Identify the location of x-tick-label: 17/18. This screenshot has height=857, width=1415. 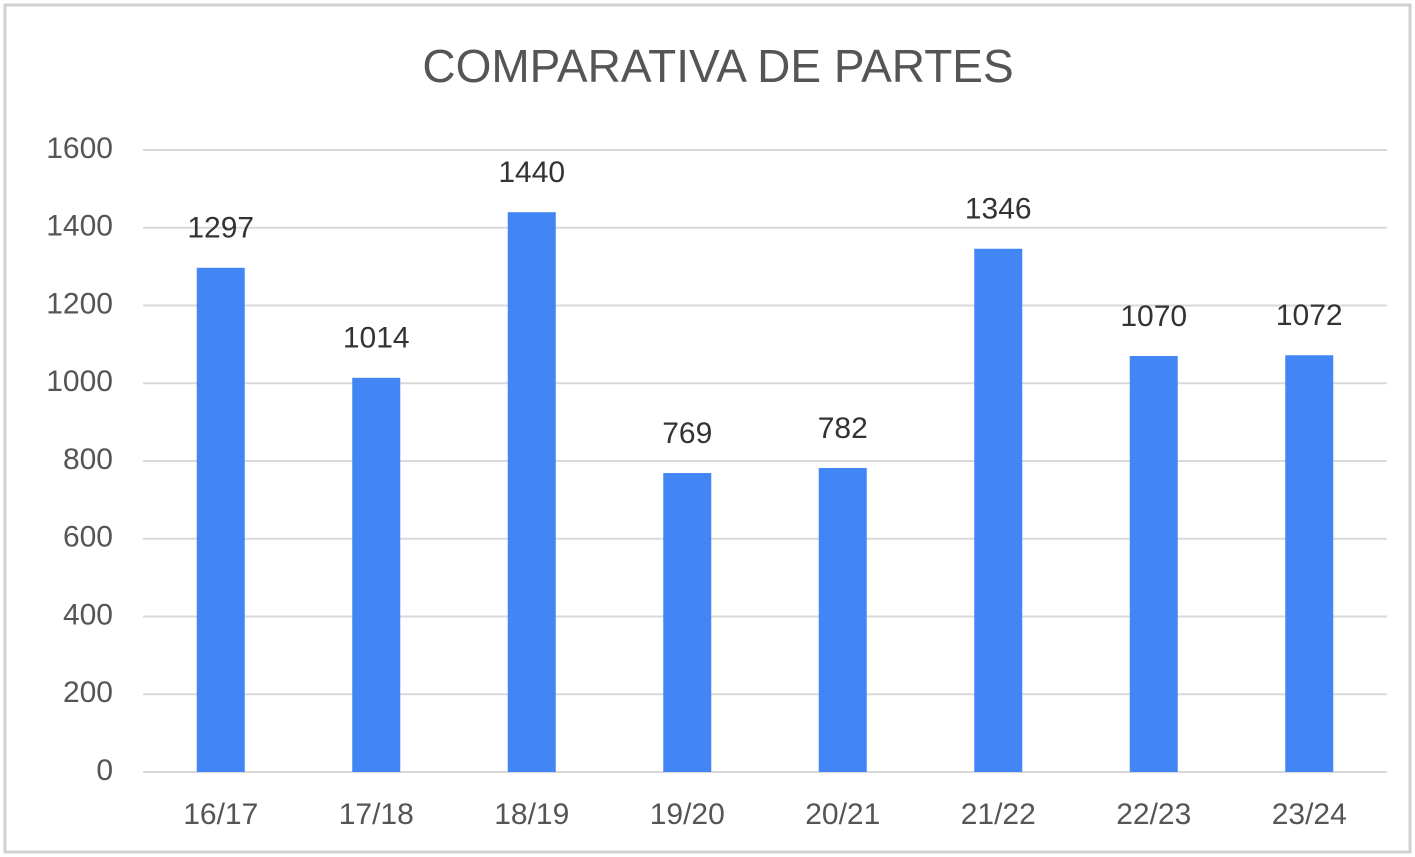
(376, 814).